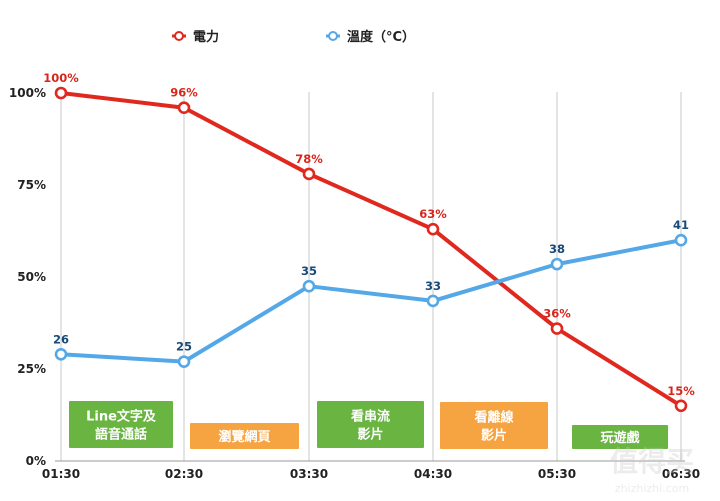 The width and height of the screenshot is (720, 501). I want to click on data-label: 96%, so click(184, 93).